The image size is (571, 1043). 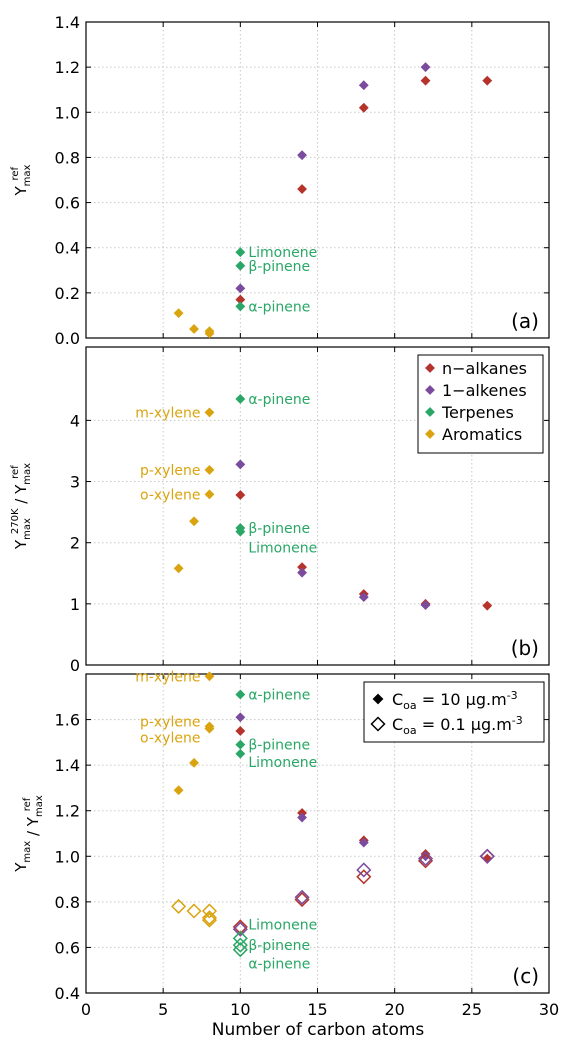 What do you see at coordinates (482, 434) in the screenshot?
I see `legend-label: Aromatics` at bounding box center [482, 434].